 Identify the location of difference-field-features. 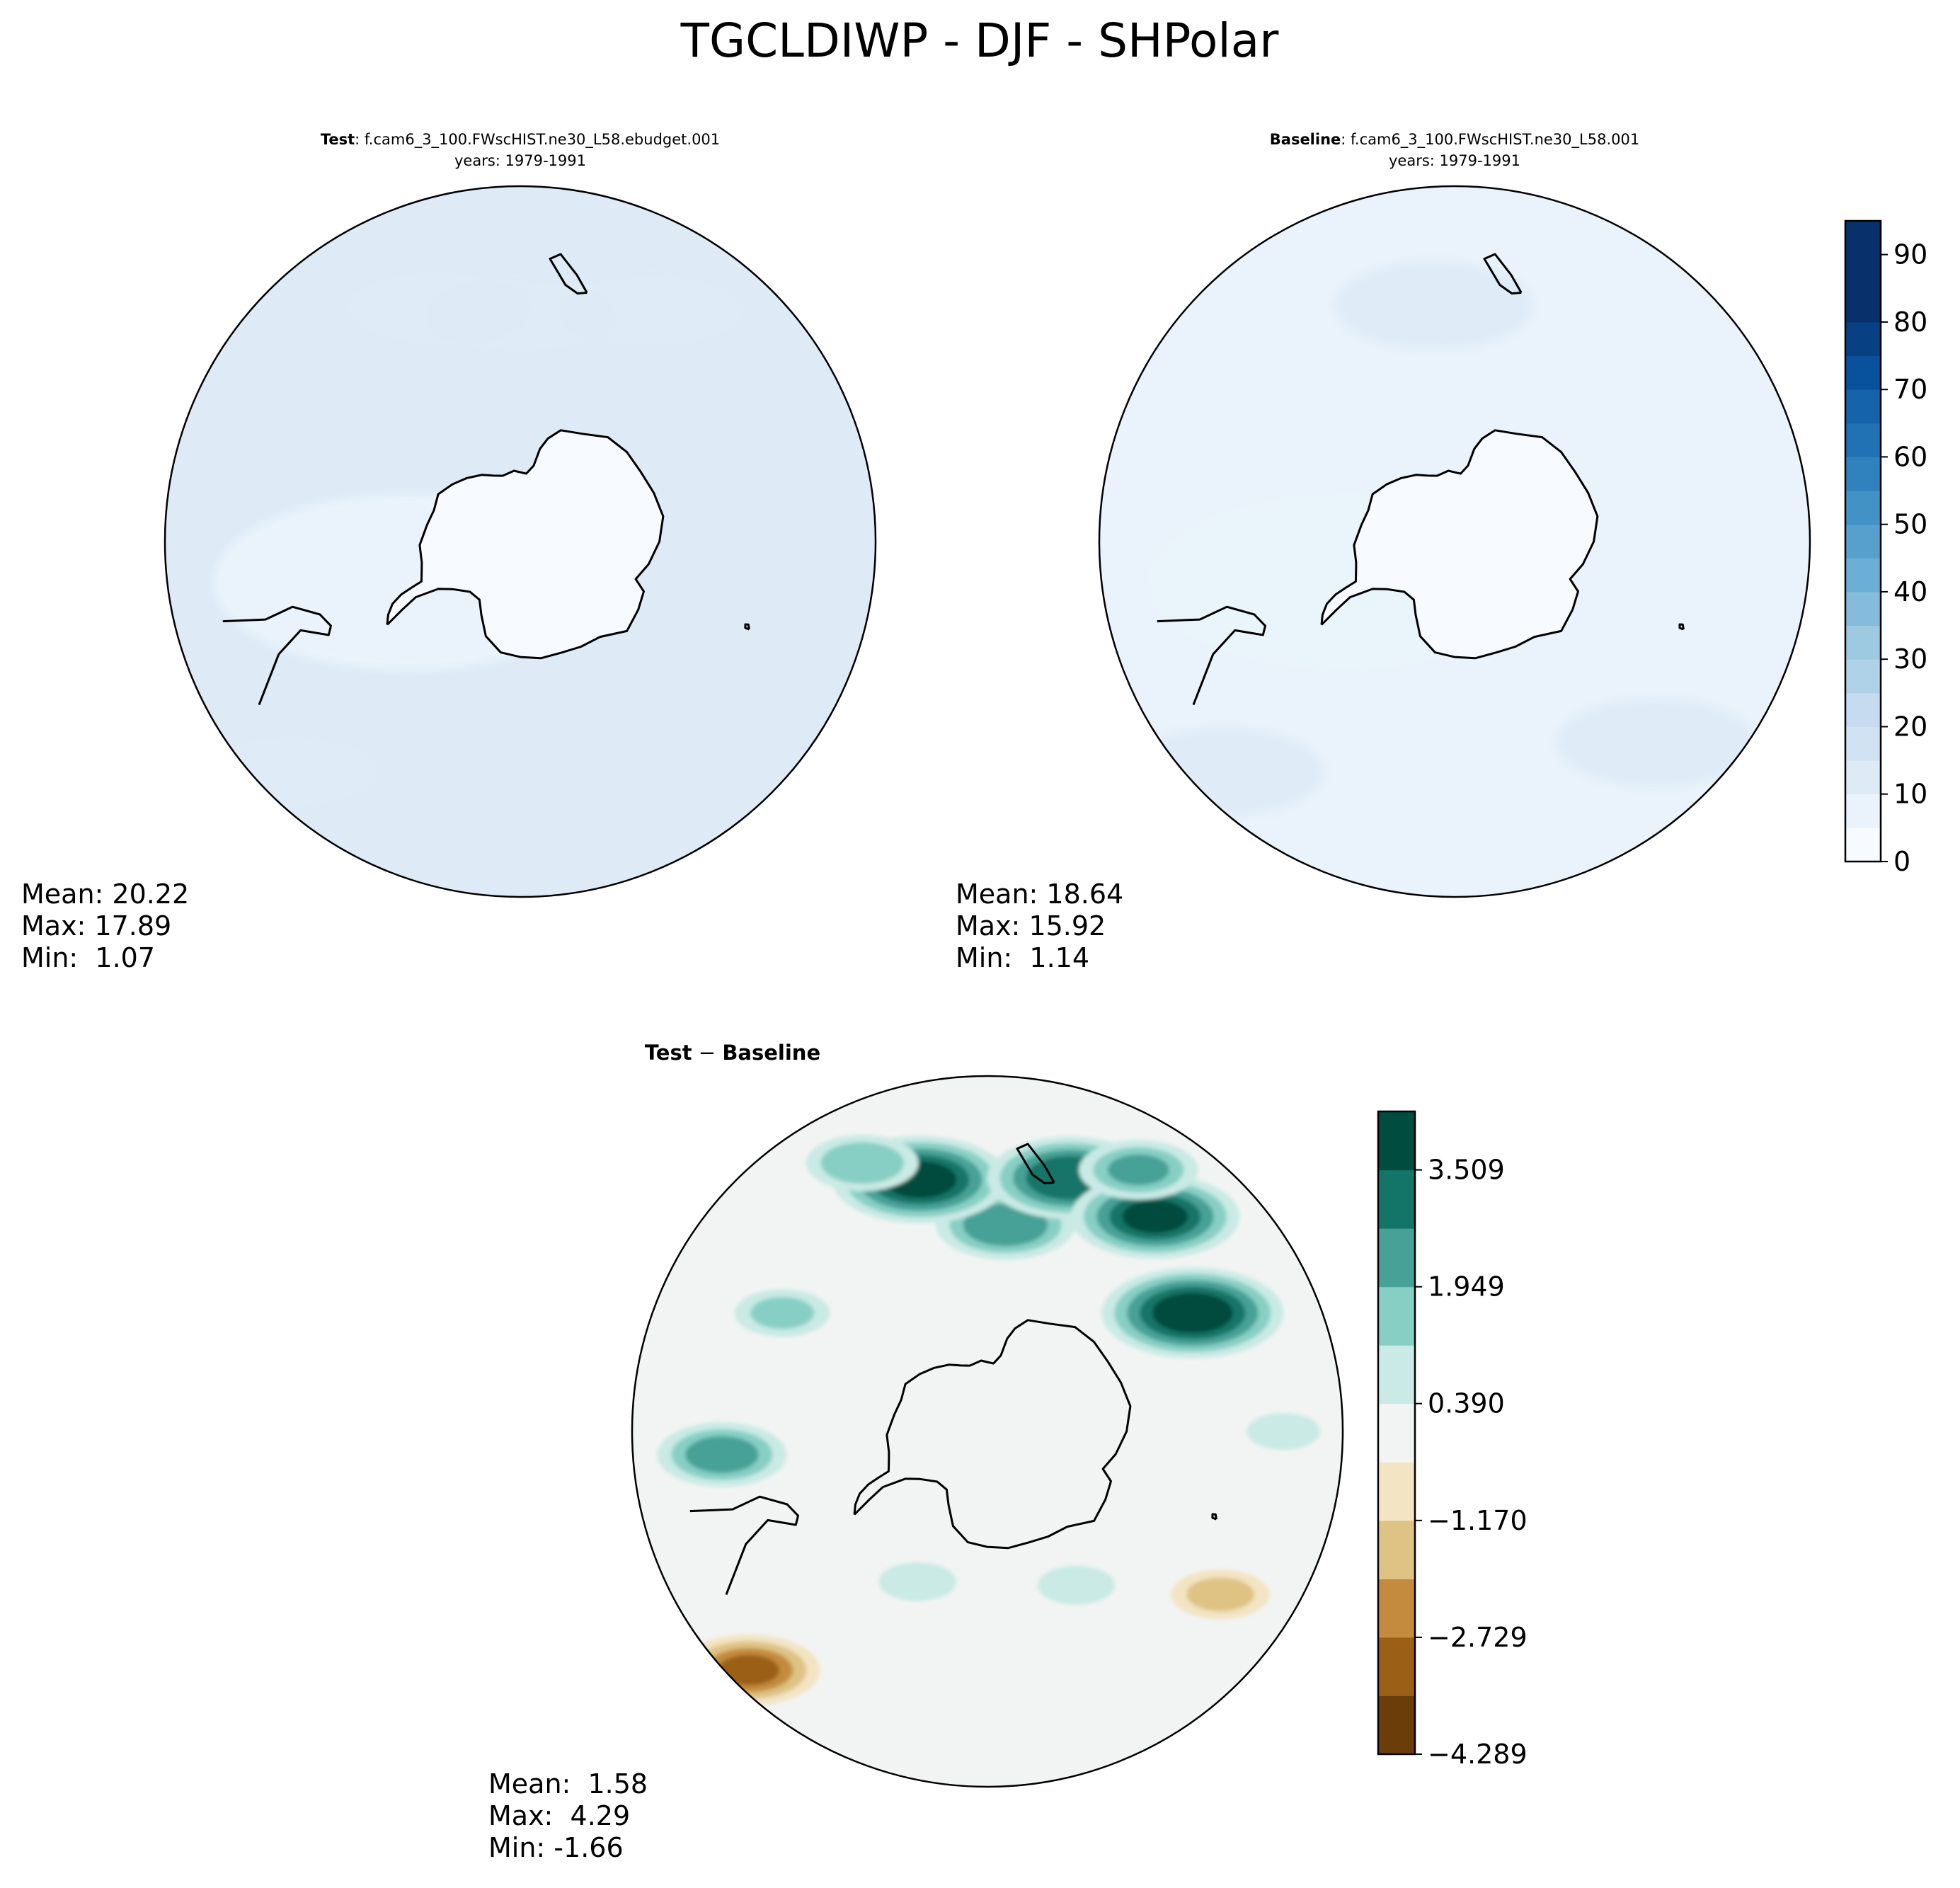
(989, 1420).